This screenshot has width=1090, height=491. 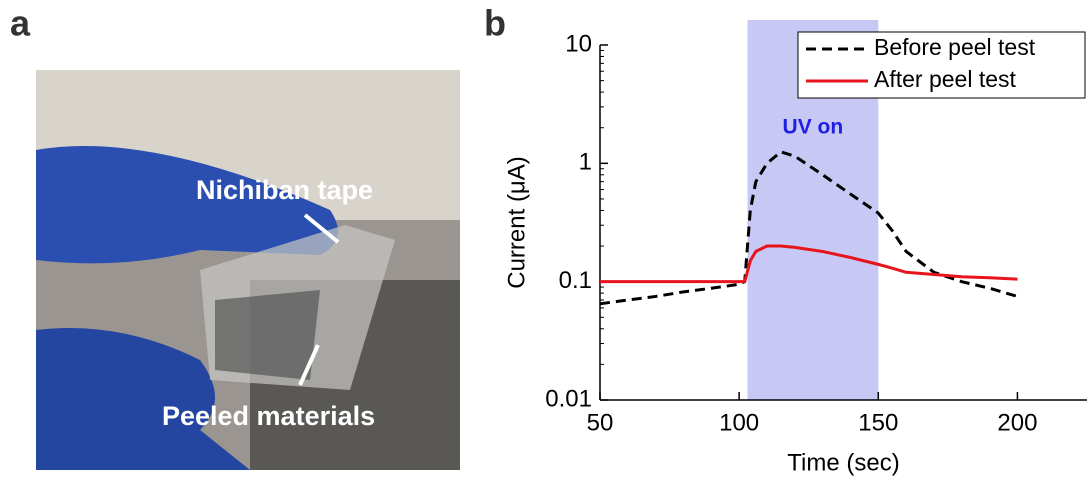 I want to click on y-tick-label: 10, so click(x=578, y=43).